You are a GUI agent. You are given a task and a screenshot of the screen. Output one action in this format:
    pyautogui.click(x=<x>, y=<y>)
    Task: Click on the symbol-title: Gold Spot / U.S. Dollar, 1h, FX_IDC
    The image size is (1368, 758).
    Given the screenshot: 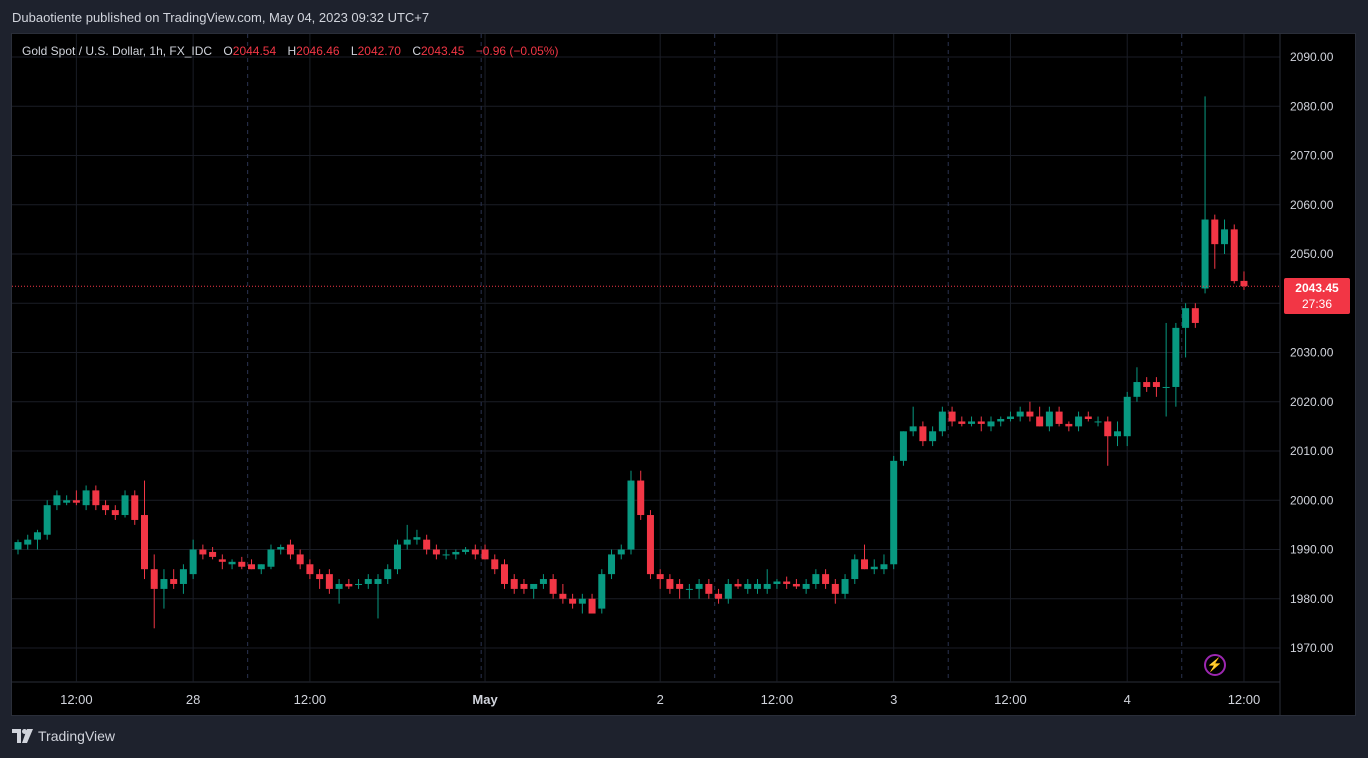 What is the action you would take?
    pyautogui.click(x=117, y=51)
    